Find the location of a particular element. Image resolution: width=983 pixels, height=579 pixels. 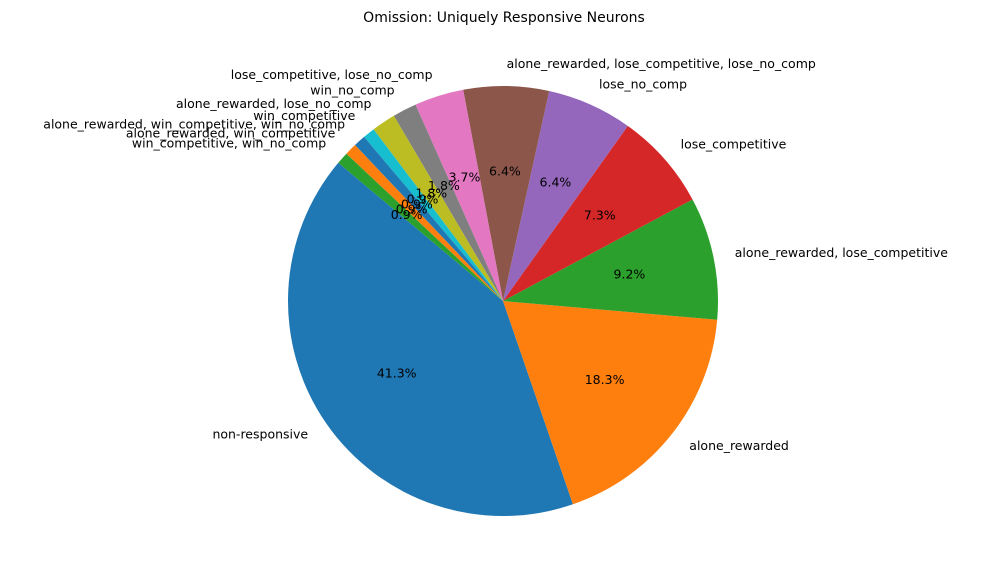

slice-label: win_no_comp is located at coordinates (352, 89).